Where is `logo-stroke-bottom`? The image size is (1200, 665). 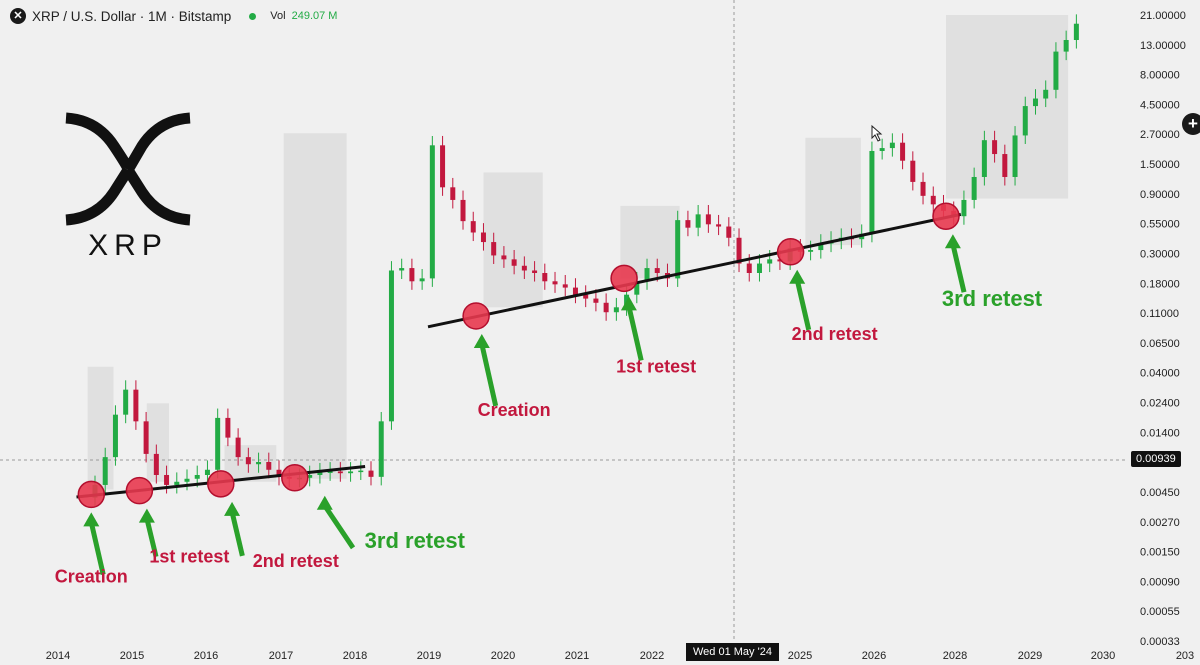 logo-stroke-bottom is located at coordinates (128, 196).